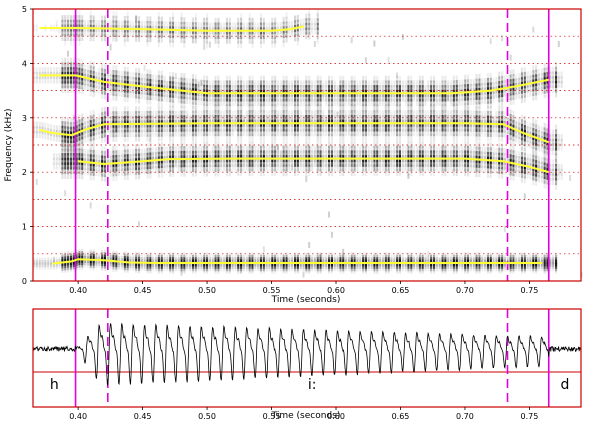 This screenshot has height=425, width=590. I want to click on formant-track-f2, so click(313, 165).